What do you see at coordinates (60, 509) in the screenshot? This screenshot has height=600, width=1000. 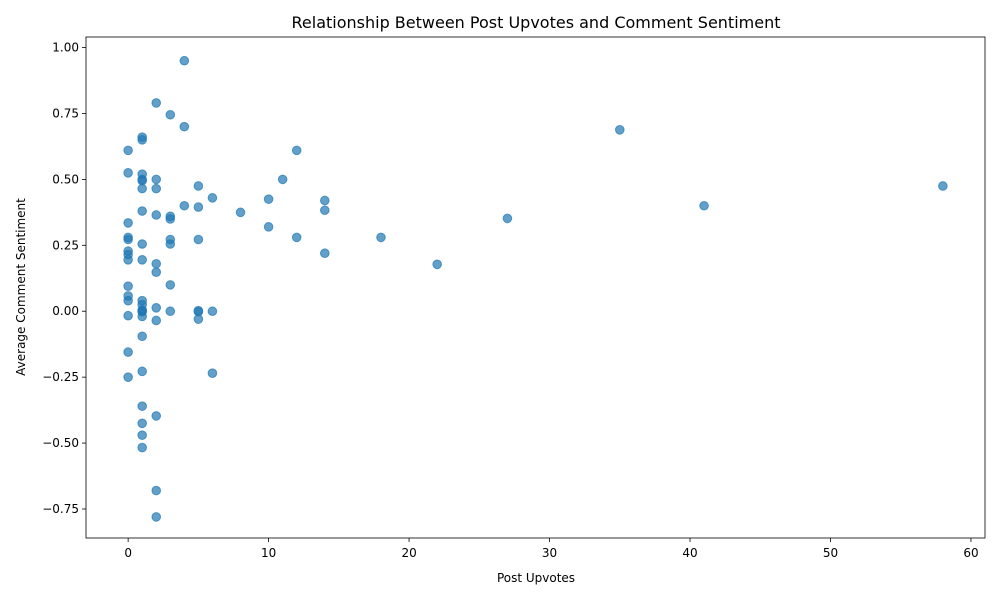 I see `y-tick-label: −0.75` at bounding box center [60, 509].